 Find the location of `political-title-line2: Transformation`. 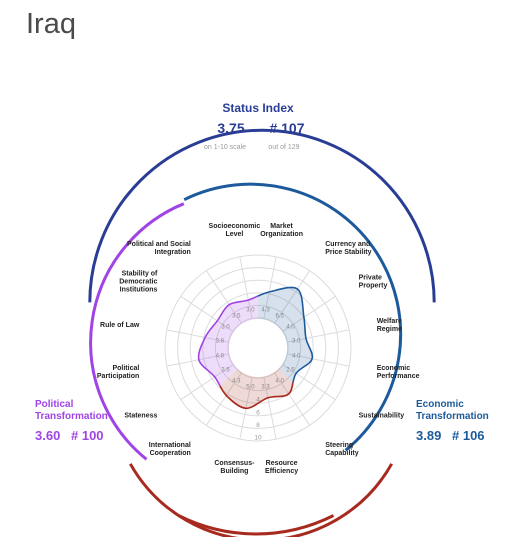

political-title-line2: Transformation is located at coordinates (71, 416).